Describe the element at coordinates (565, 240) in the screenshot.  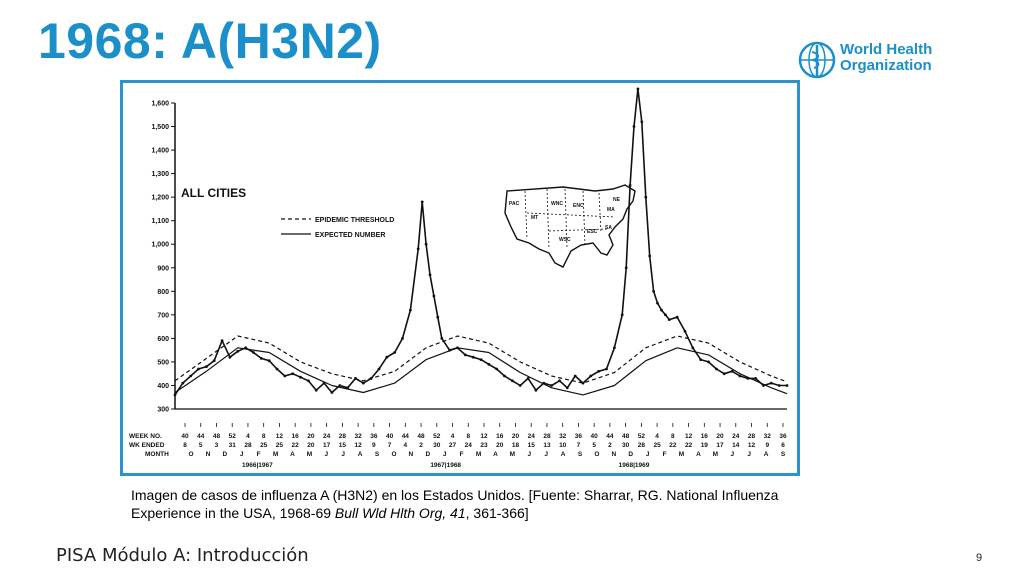
I see `map-region-label: WSC` at that location.